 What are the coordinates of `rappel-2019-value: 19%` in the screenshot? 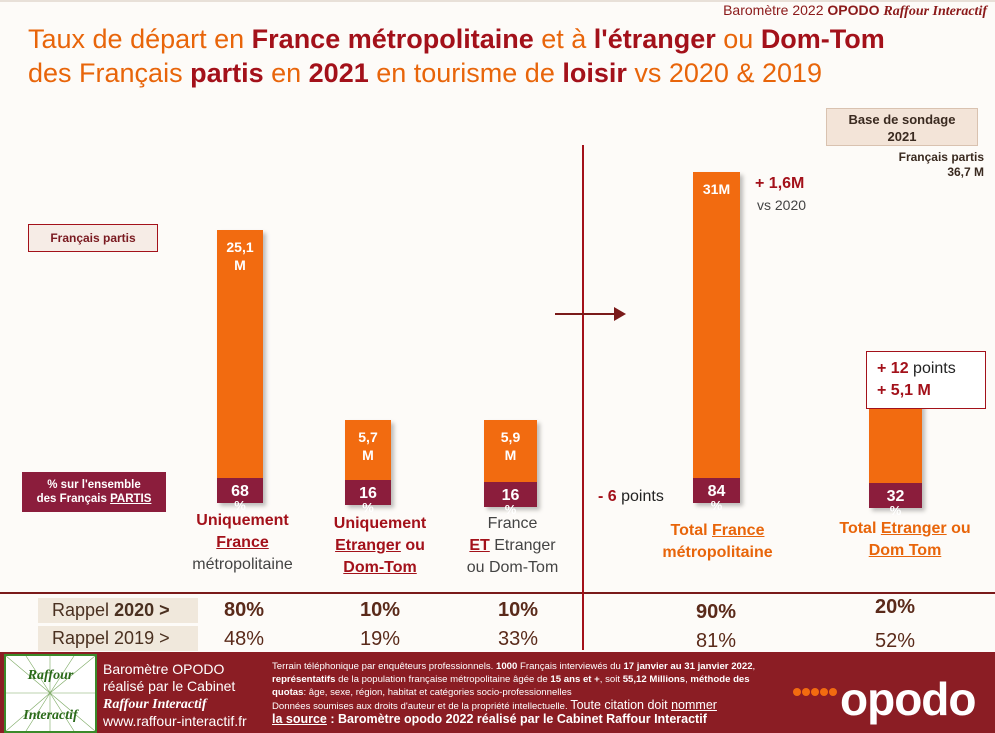 It's located at (380, 639).